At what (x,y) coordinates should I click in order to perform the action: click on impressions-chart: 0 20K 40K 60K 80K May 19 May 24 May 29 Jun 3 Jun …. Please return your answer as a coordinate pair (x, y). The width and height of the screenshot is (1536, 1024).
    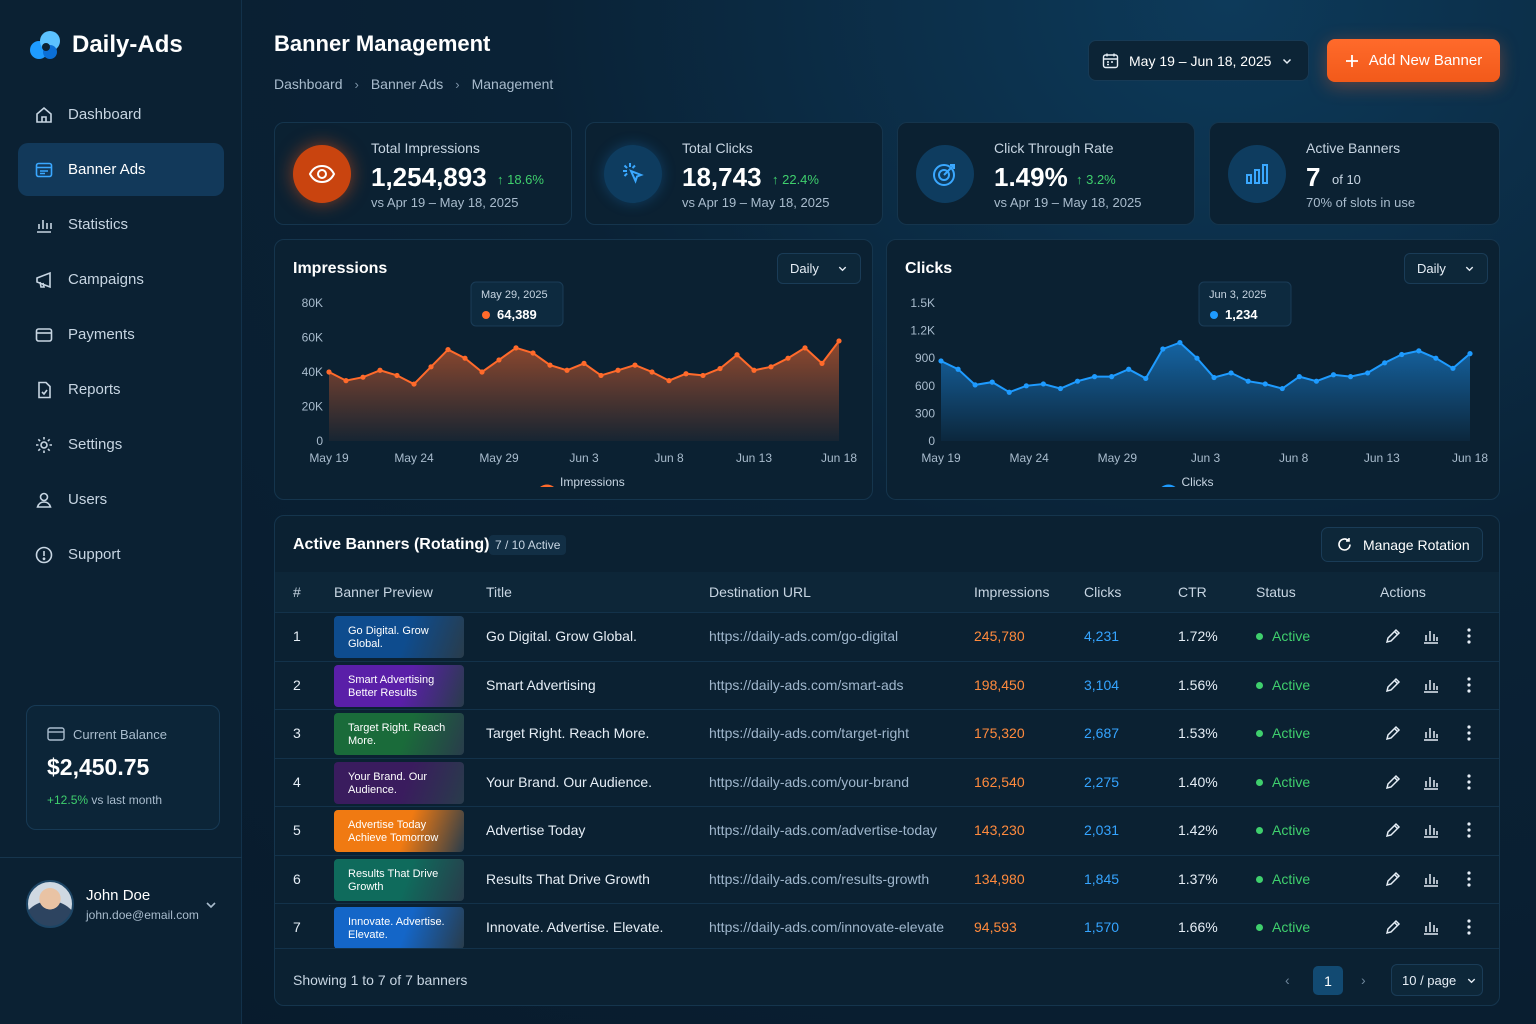
    Looking at the image, I should click on (579, 385).